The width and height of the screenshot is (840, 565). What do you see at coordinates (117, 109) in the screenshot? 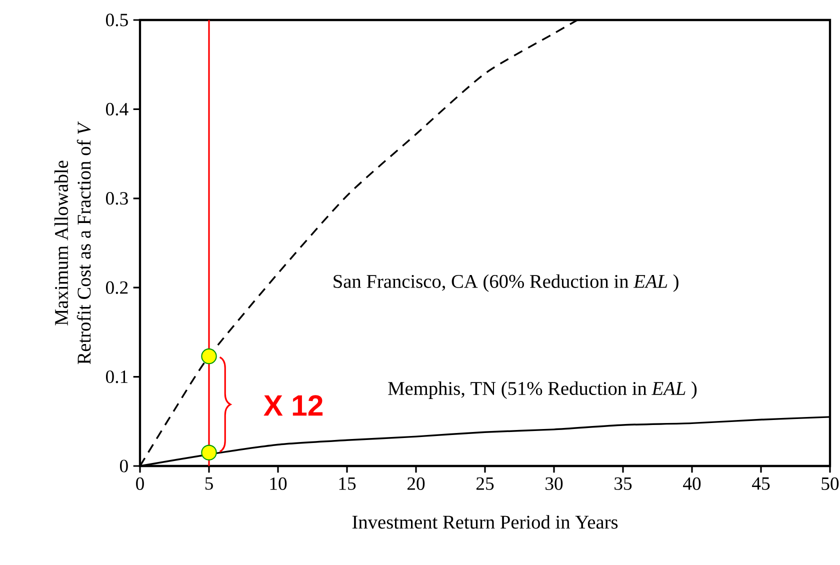
I see `y-tick-label: 0.4` at bounding box center [117, 109].